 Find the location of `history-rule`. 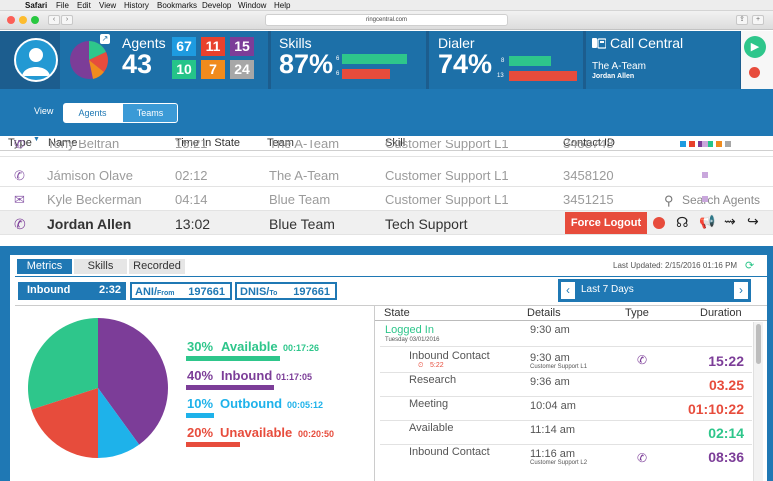

history-rule is located at coordinates (566, 444).